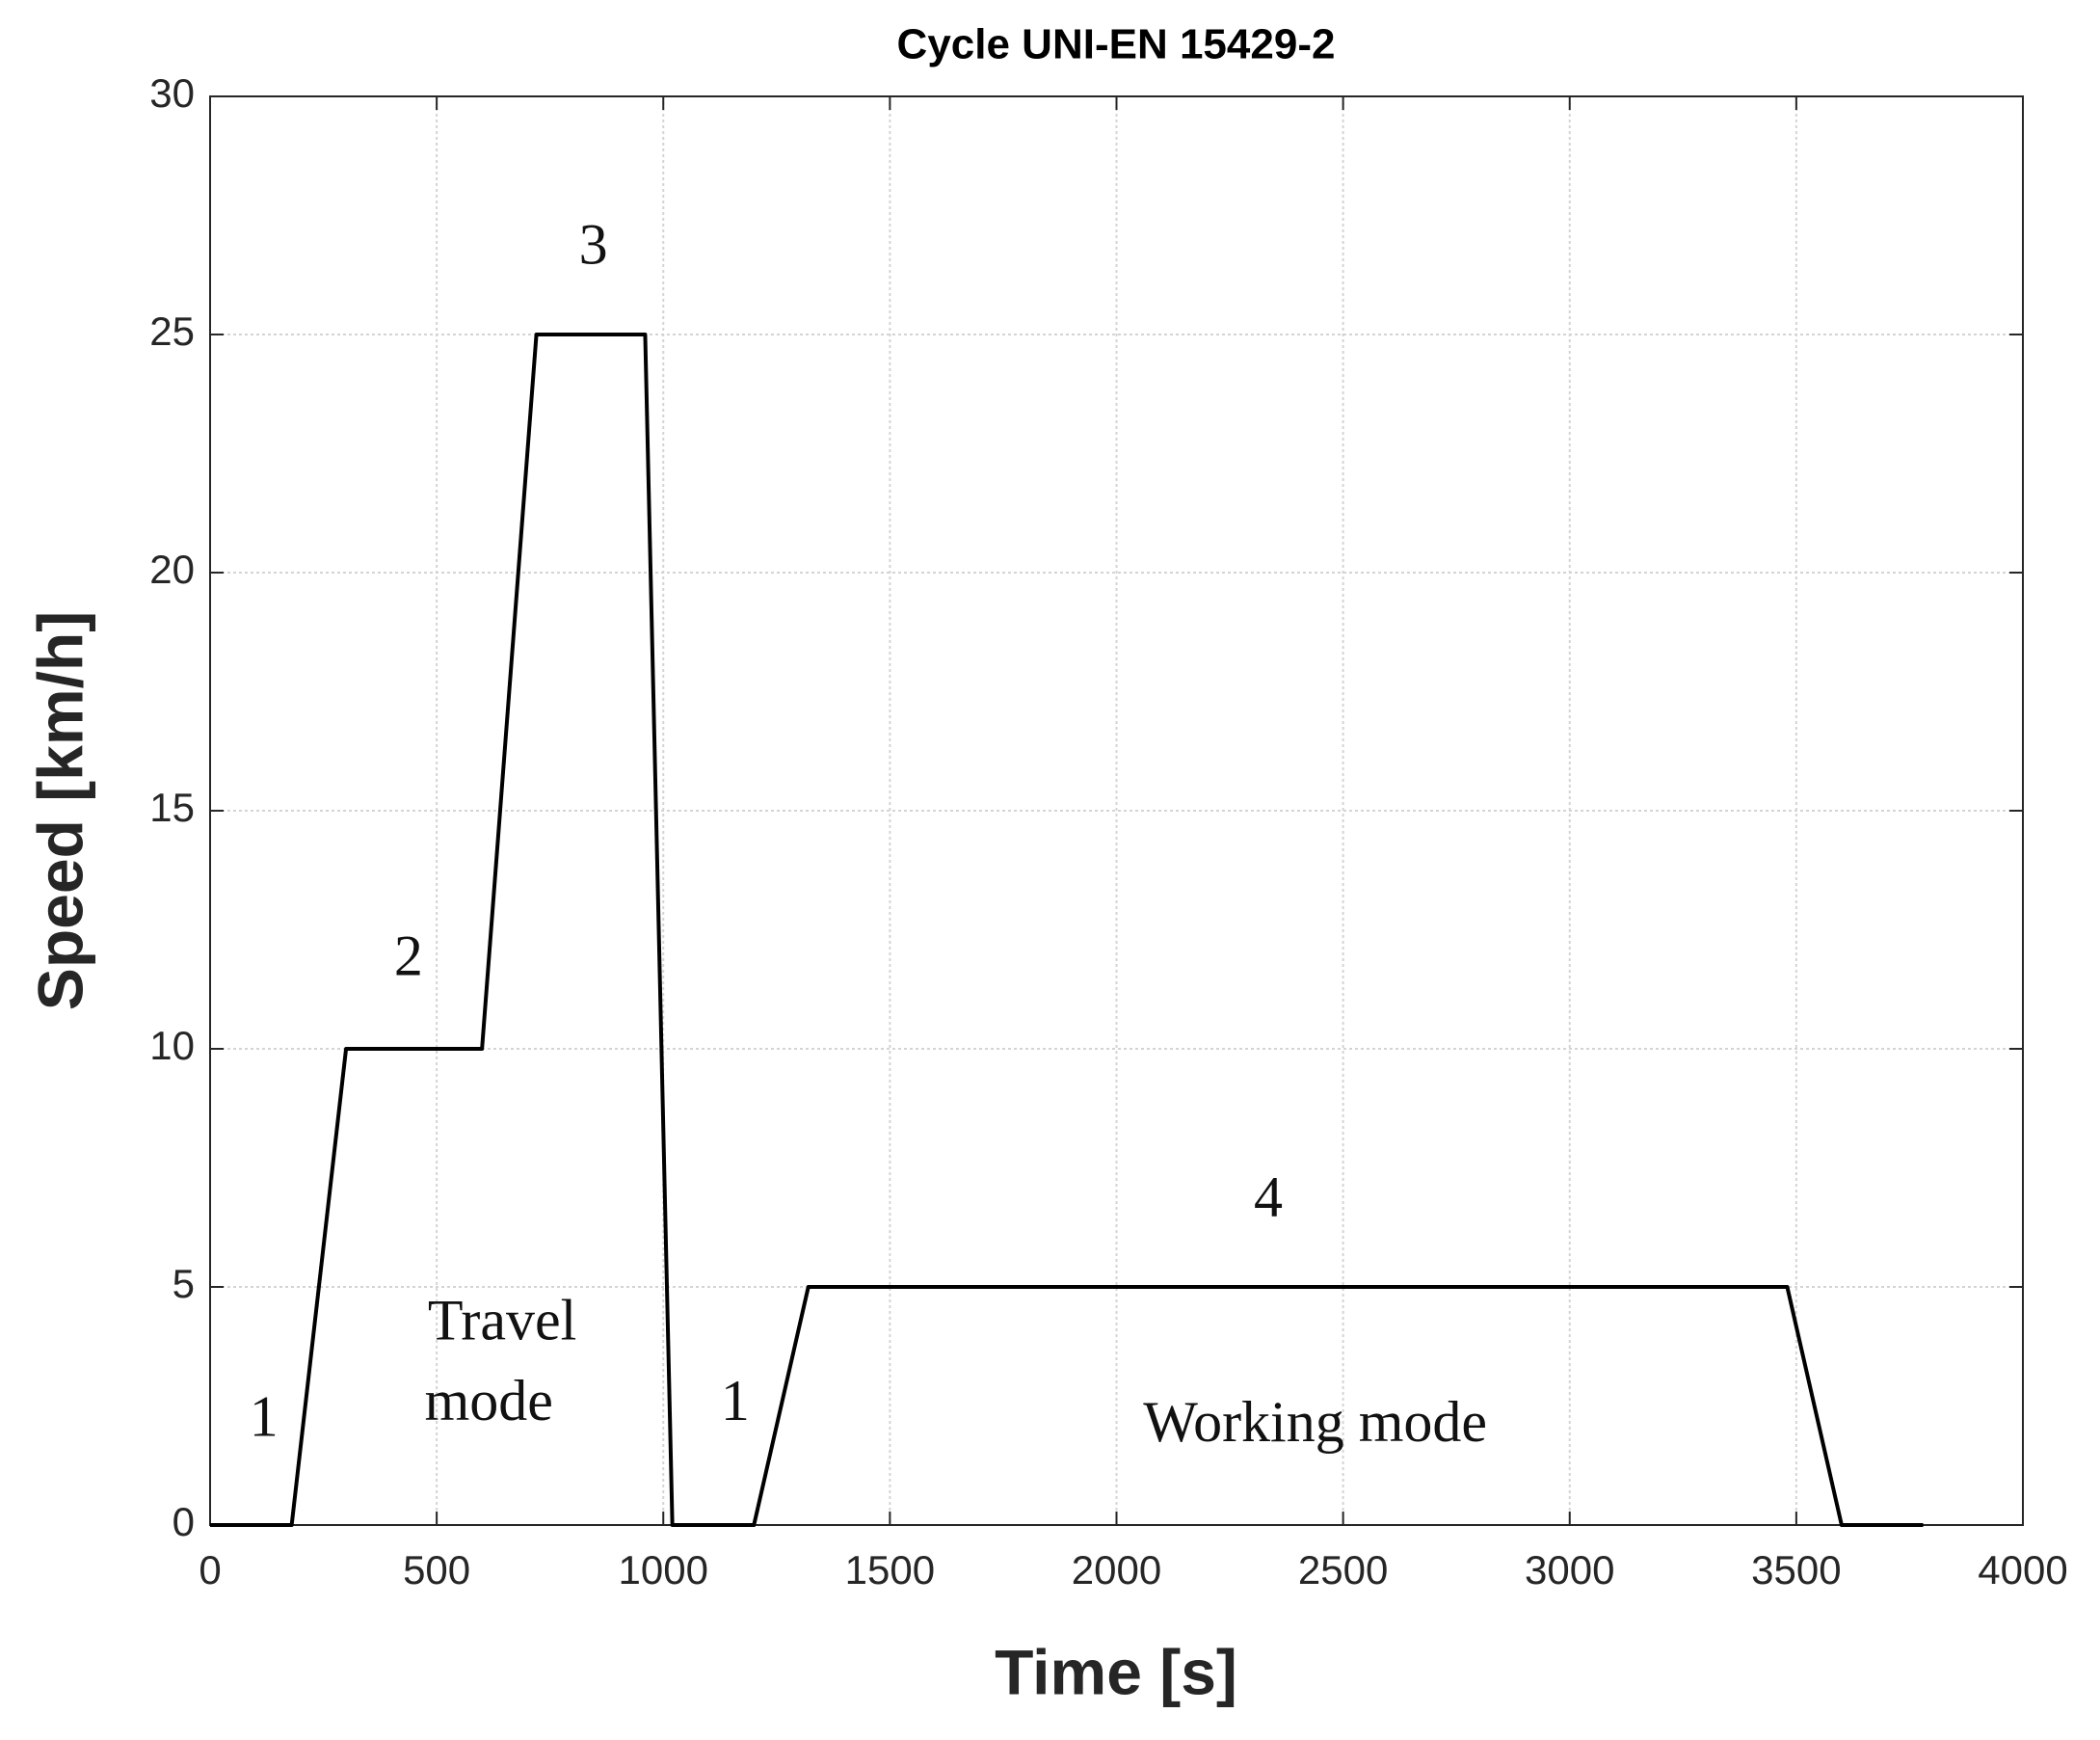  I want to click on x-axis-label: Time [s], so click(1116, 1671).